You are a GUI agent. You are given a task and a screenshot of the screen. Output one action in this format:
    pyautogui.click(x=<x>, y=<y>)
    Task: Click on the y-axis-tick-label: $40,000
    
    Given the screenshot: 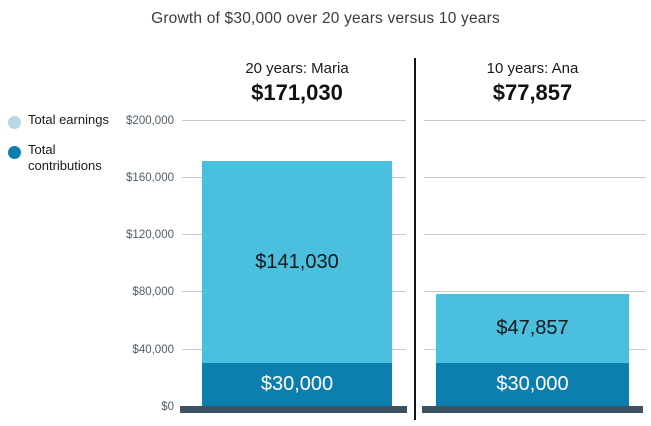 What is the action you would take?
    pyautogui.click(x=153, y=349)
    